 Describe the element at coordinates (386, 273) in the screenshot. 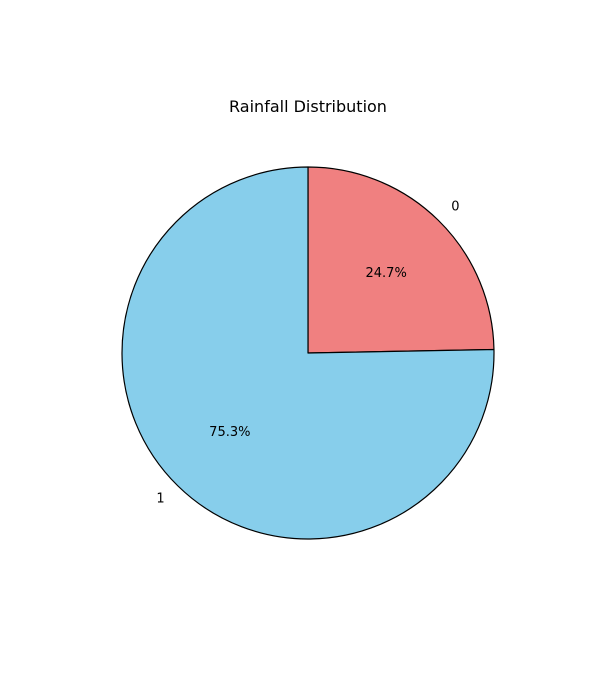

I see `slice-percent-label: 24.7%` at that location.